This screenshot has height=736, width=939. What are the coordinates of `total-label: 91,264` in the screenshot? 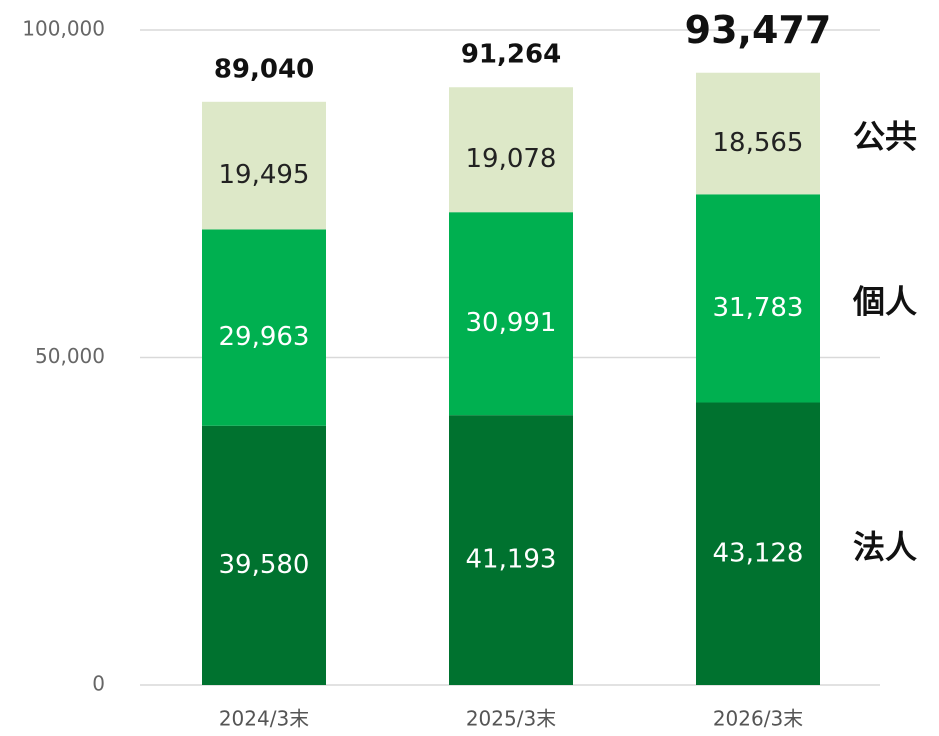 It's located at (511, 55).